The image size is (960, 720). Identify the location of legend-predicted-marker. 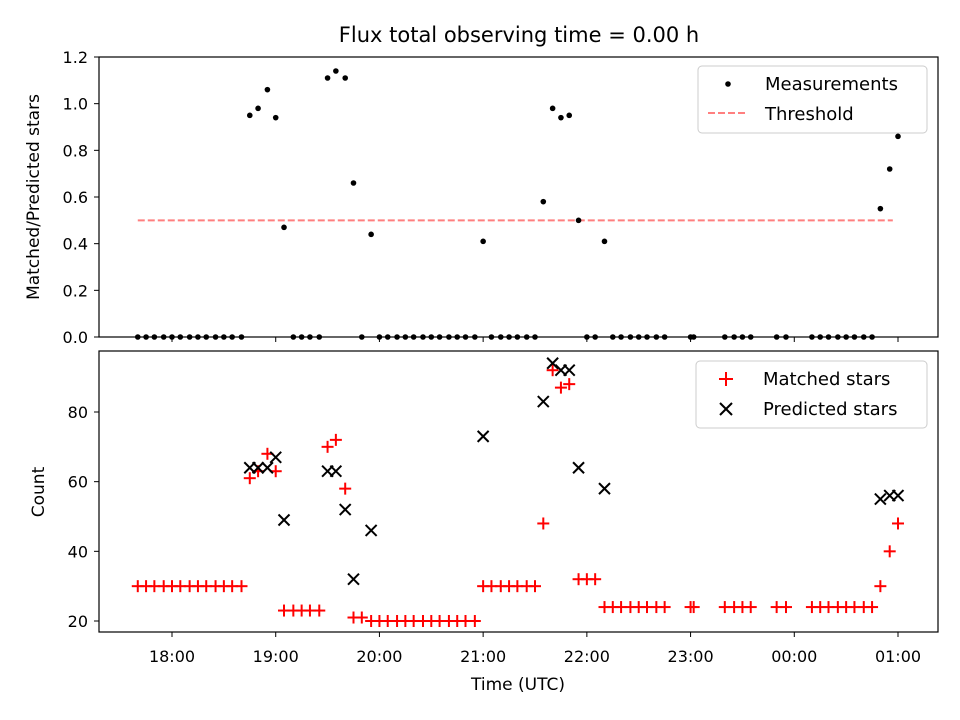
(726, 409).